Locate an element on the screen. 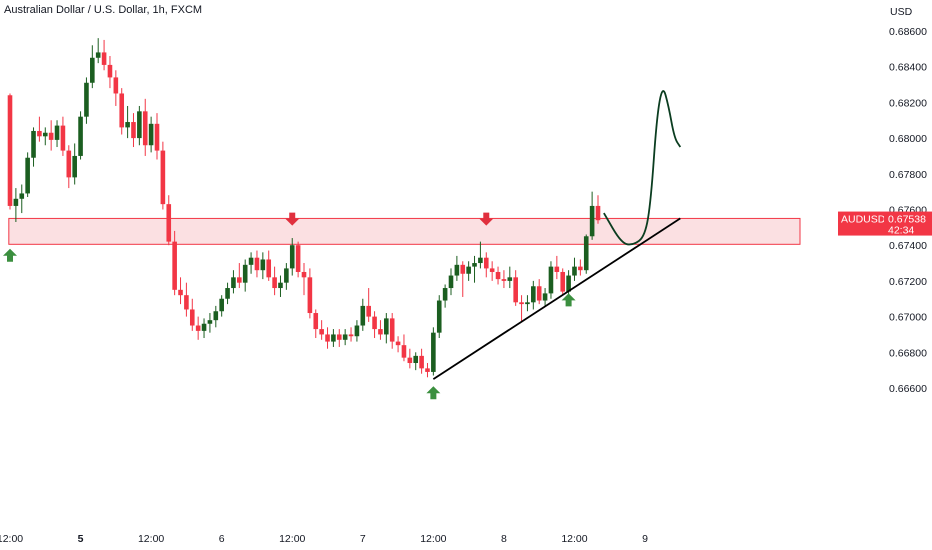  y-tick-label: 0.67800 is located at coordinates (908, 175).